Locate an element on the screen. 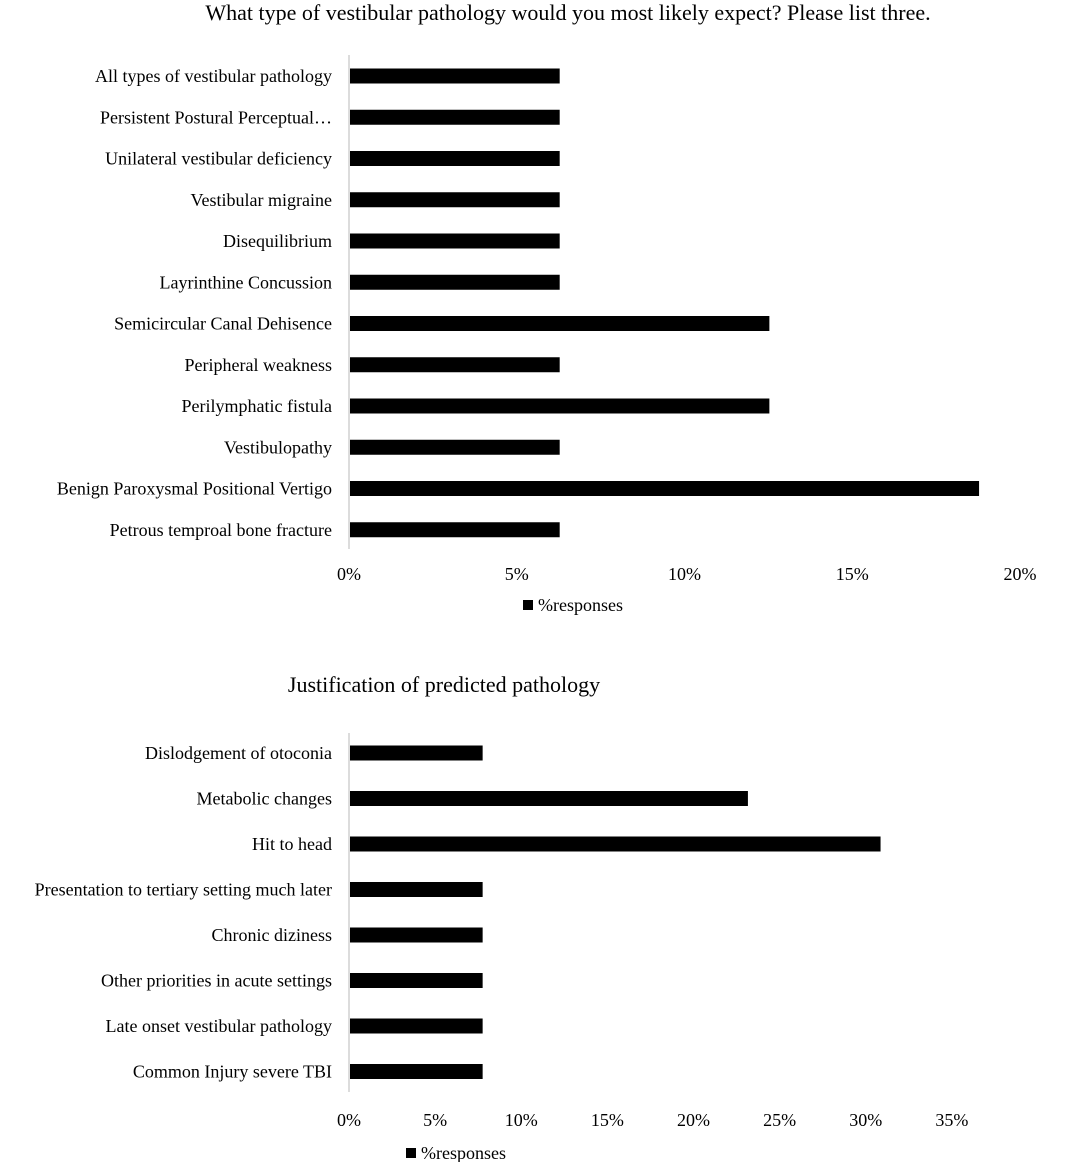 The height and width of the screenshot is (1162, 1083). category-label: Common Injury severe TBI is located at coordinates (232, 1072).